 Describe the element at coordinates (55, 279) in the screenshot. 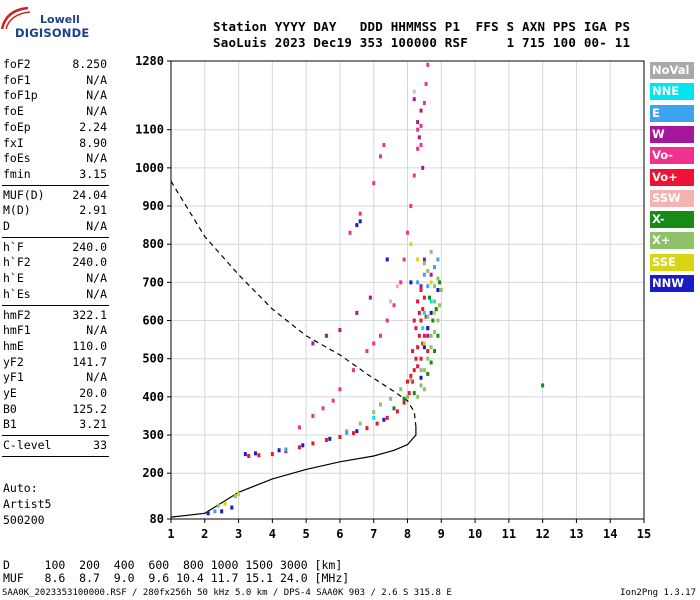

I see `param-row: h`E N/A` at that location.